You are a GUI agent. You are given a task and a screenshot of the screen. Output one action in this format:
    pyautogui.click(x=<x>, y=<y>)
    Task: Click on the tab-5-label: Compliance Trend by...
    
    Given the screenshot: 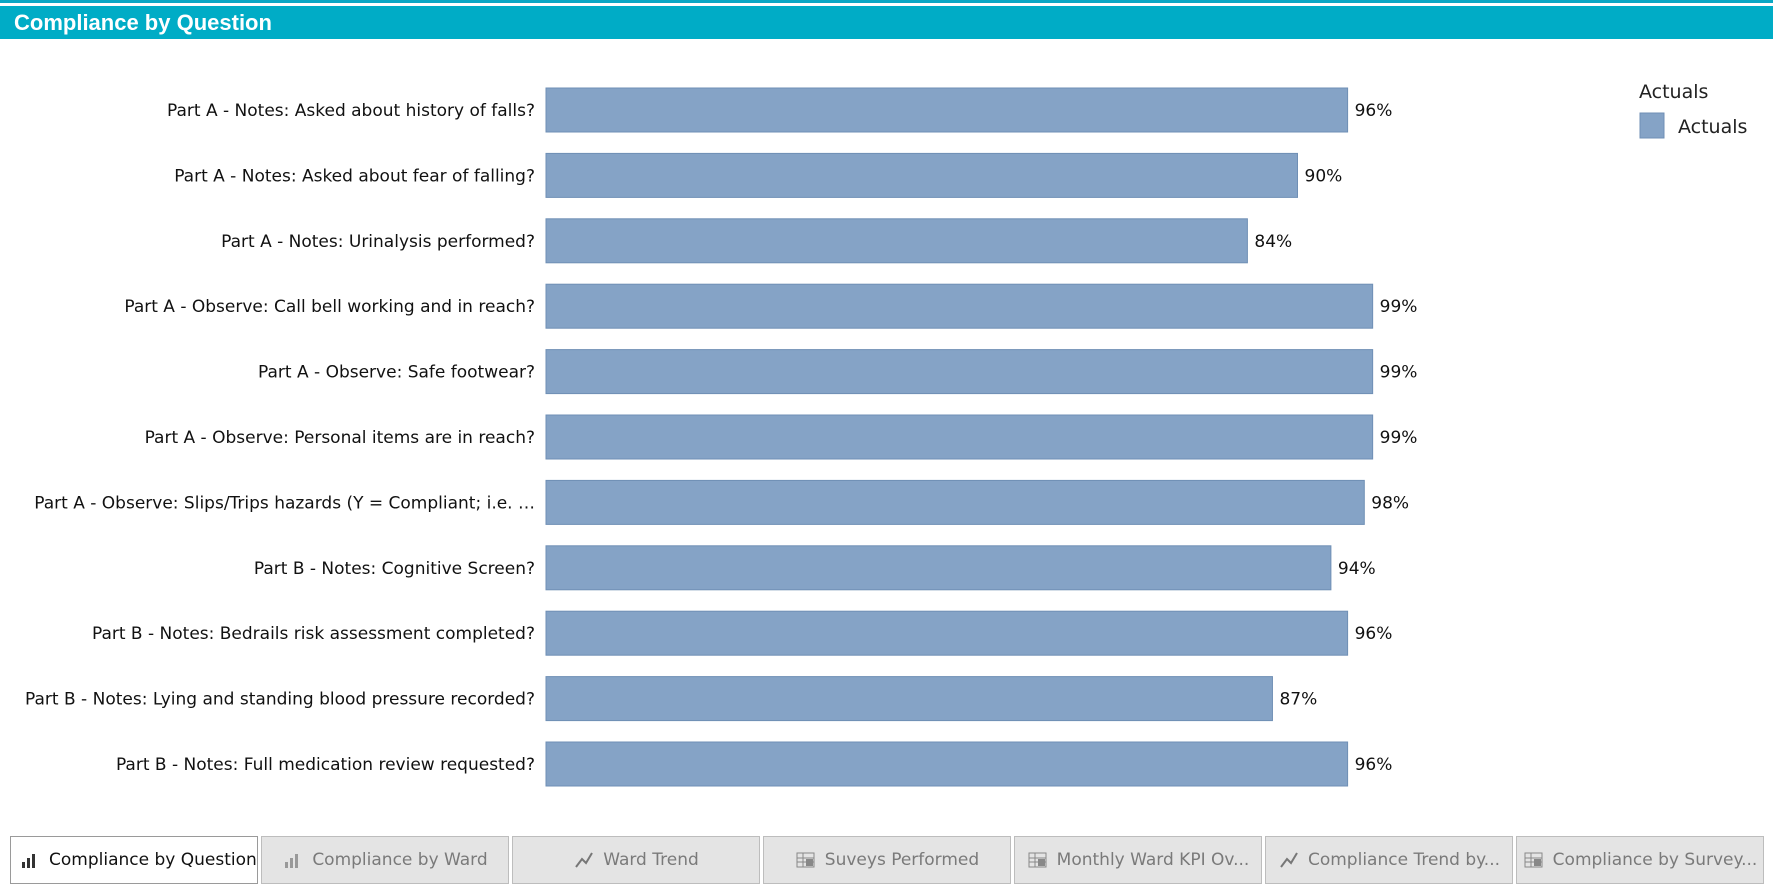 What is the action you would take?
    pyautogui.click(x=1404, y=860)
    